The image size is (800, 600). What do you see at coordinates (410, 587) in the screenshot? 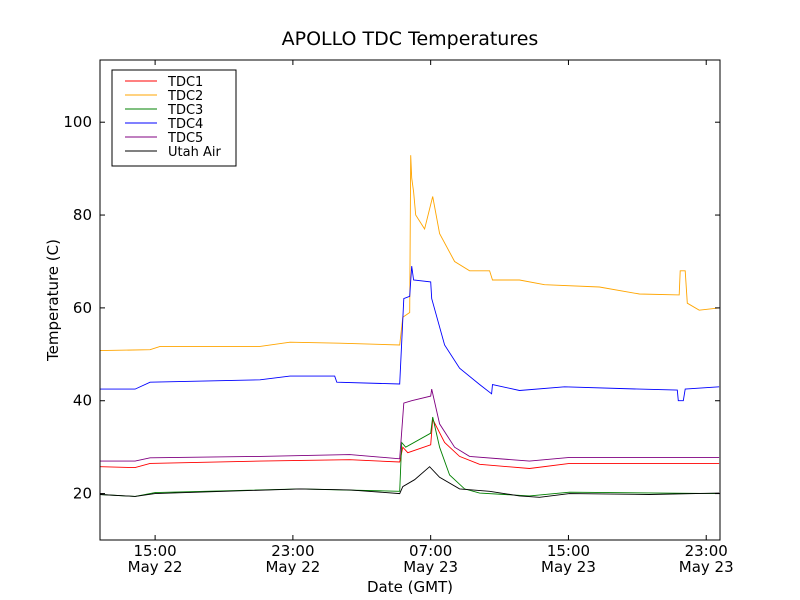
I see `x-axis-label: Date (GMT)` at bounding box center [410, 587].